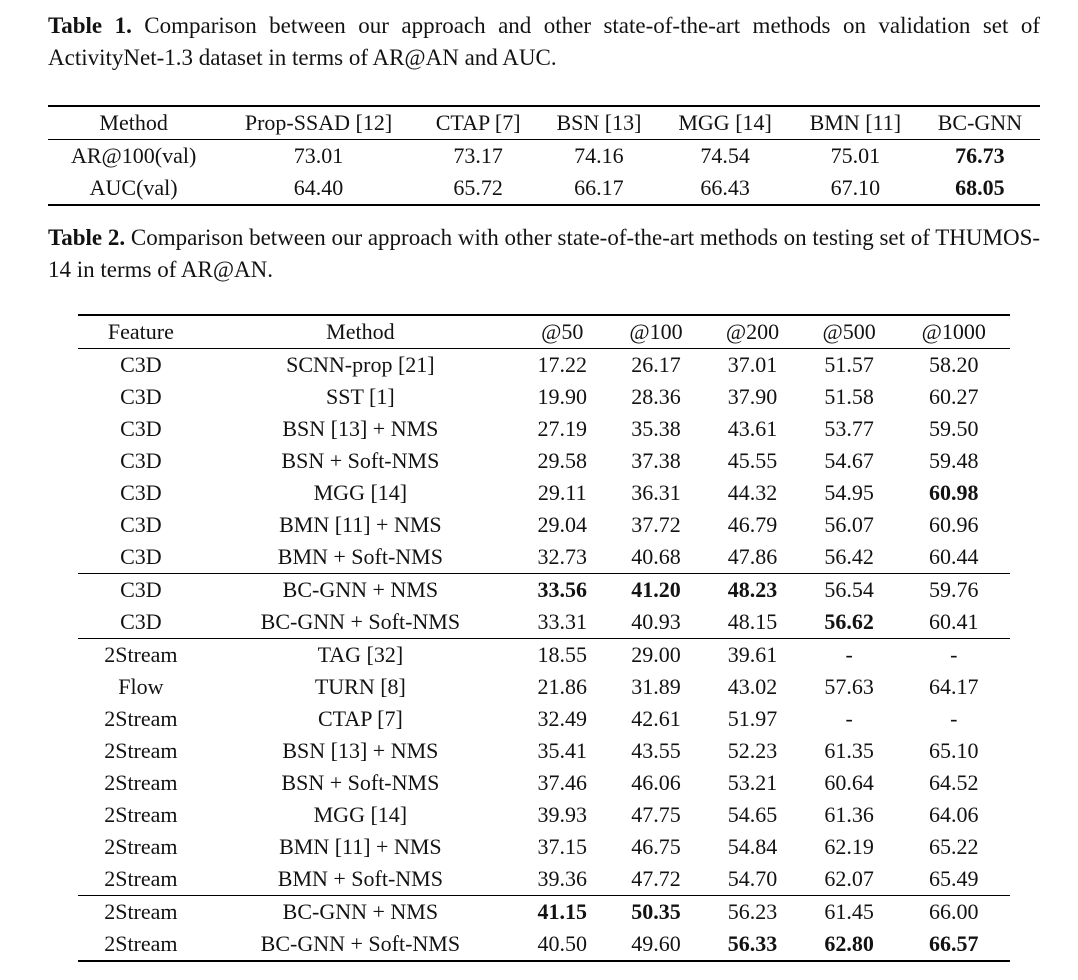  I want to click on table-cell: 61.45, so click(849, 911).